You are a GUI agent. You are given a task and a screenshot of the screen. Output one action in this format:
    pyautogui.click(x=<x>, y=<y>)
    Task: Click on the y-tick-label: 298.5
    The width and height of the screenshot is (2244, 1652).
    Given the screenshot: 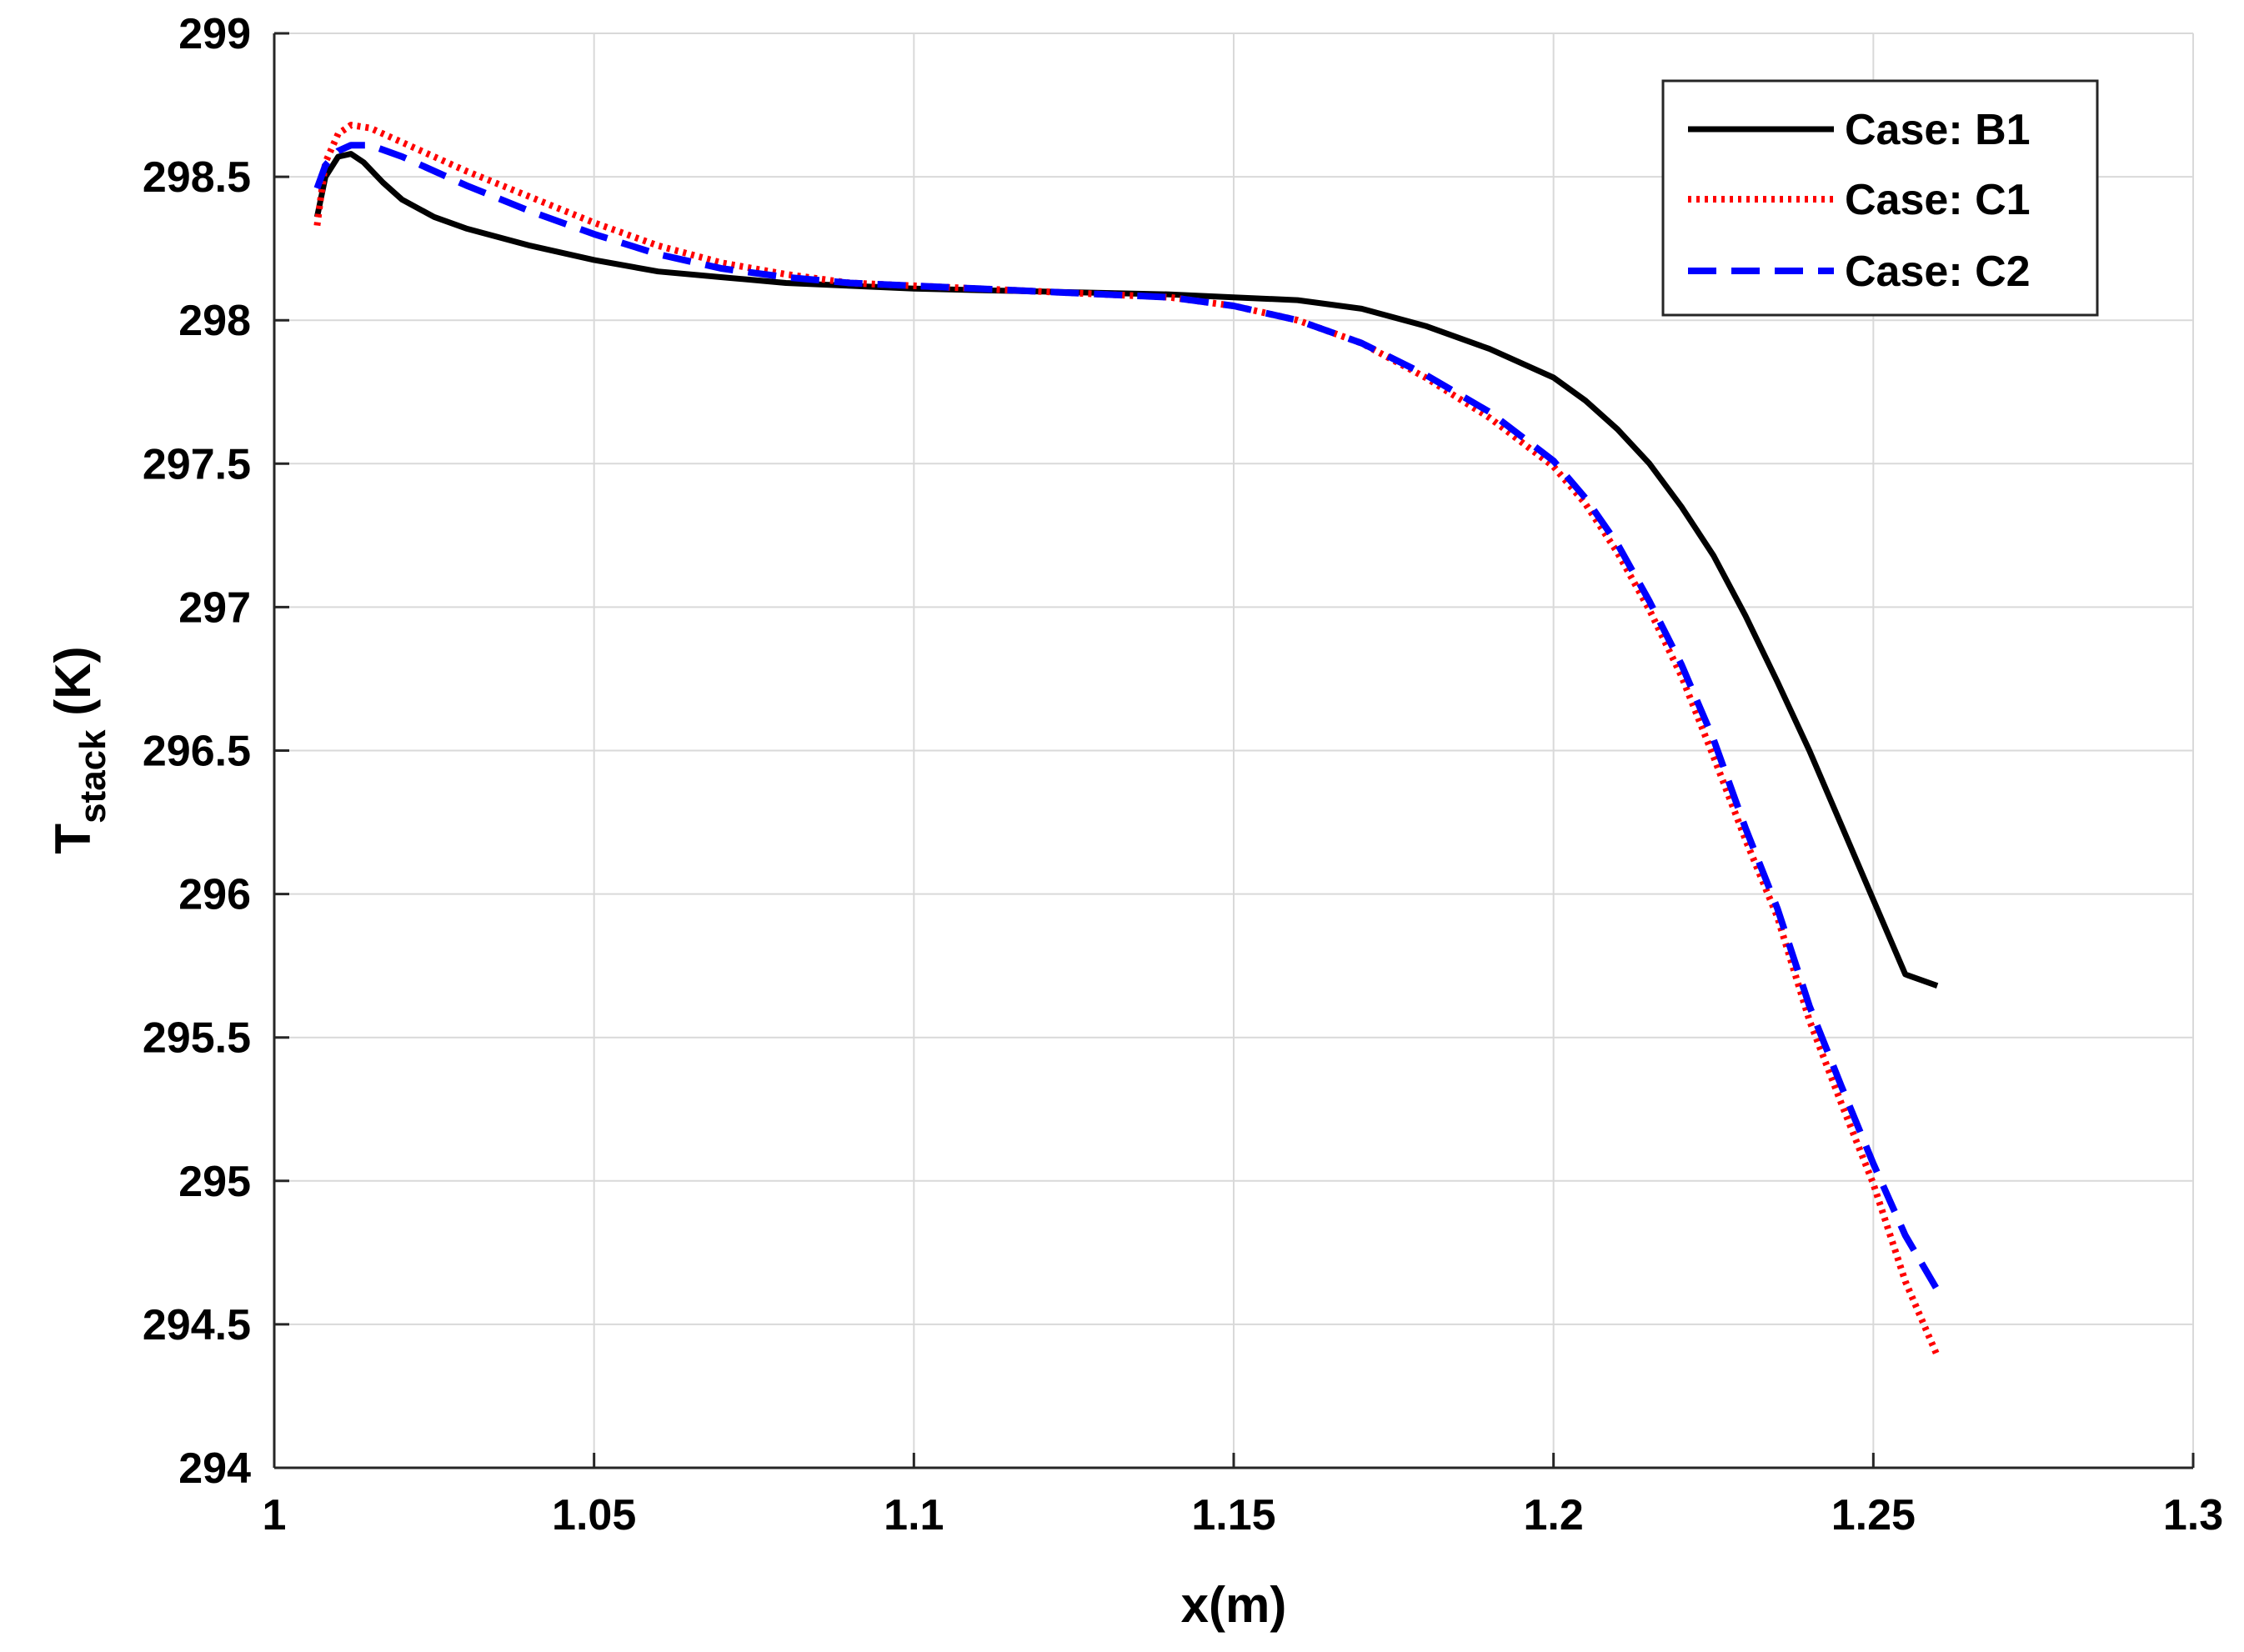 What is the action you would take?
    pyautogui.click(x=197, y=177)
    